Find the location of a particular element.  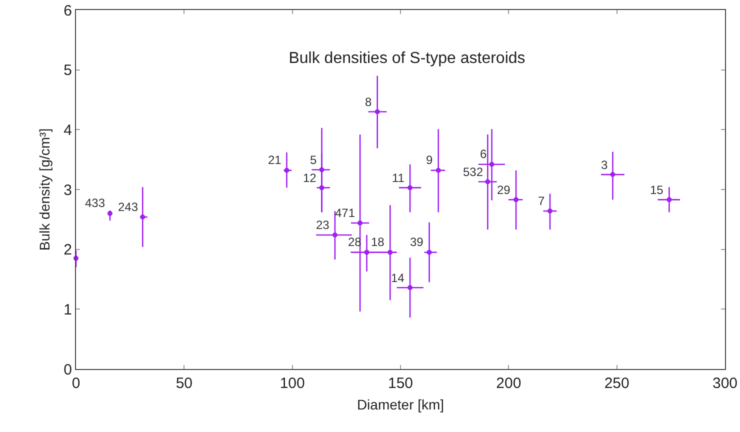

text: Bulk densities of S-type asteroids is located at coordinates (407, 59).